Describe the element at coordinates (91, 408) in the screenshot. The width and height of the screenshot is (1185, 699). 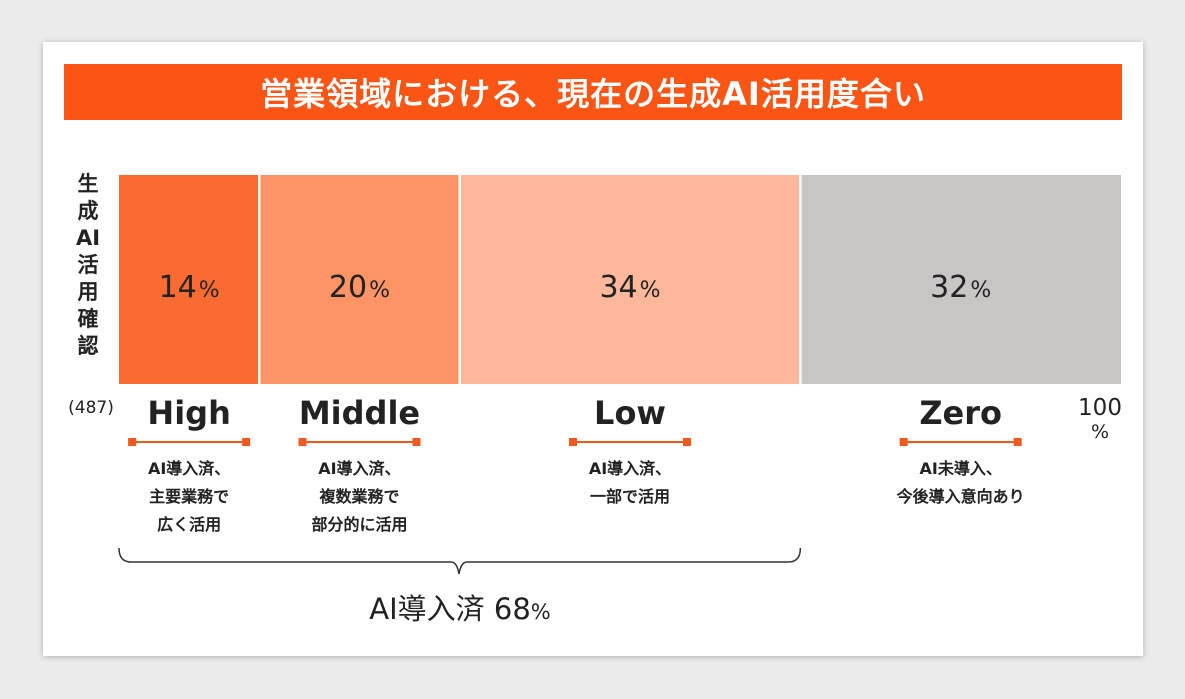
I see `sample-size-label: (487)` at that location.